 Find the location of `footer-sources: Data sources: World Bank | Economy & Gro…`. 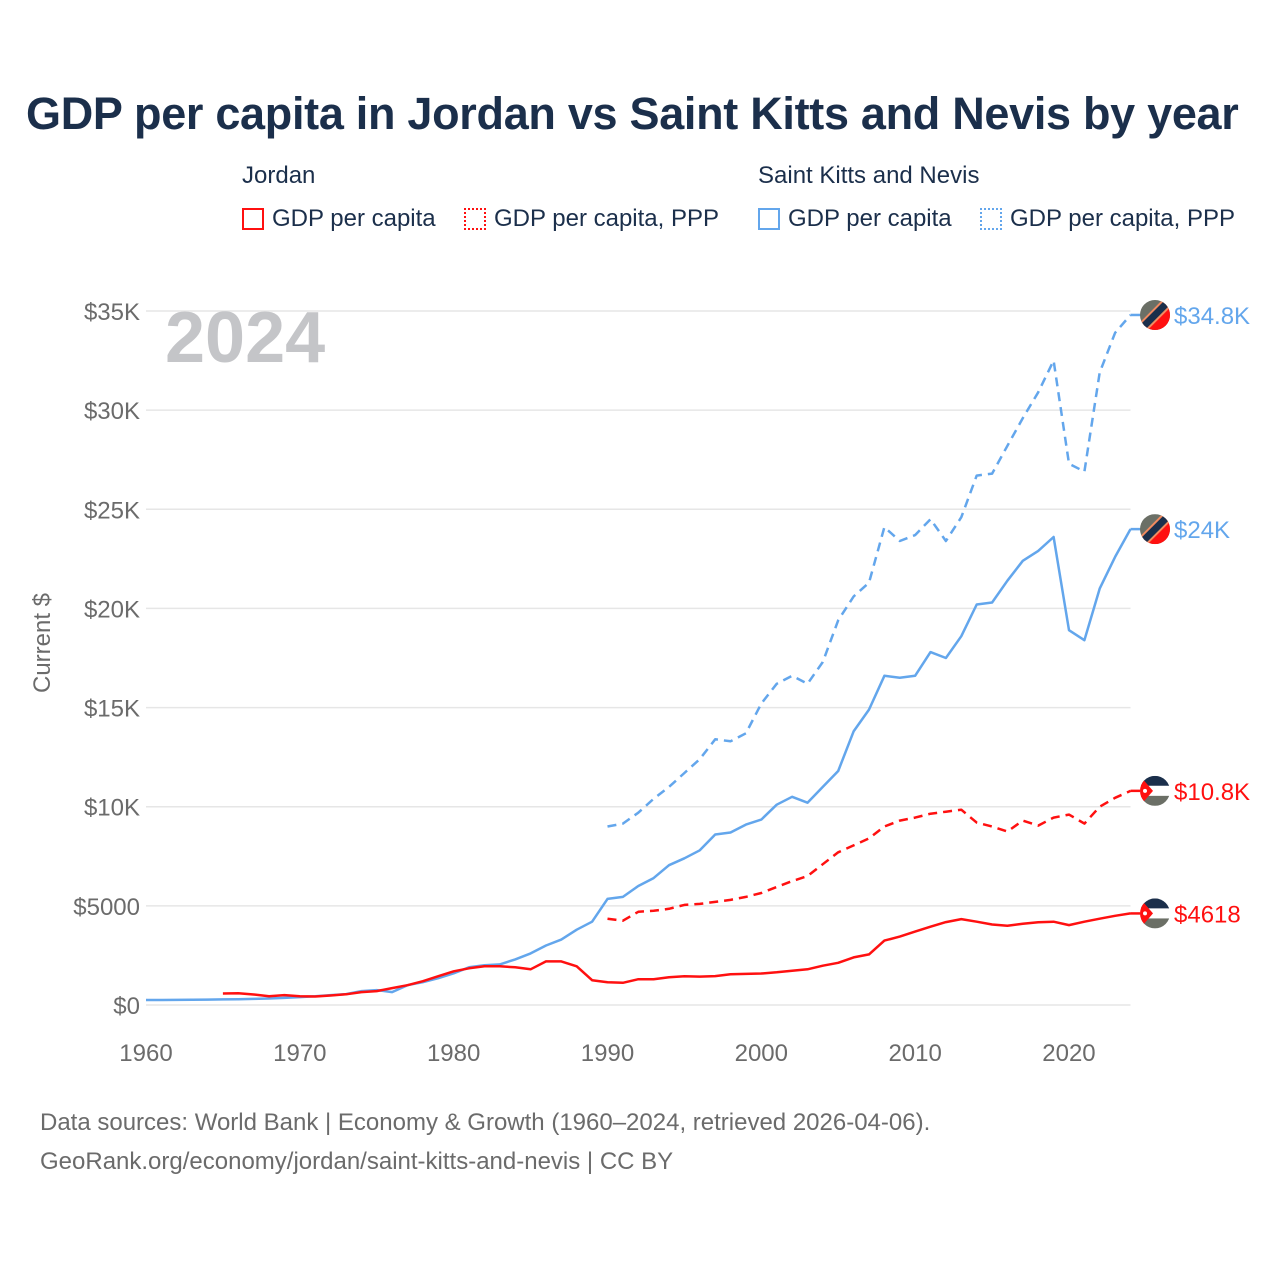

footer-sources: Data sources: World Bank | Economy & Gro… is located at coordinates (485, 1122).